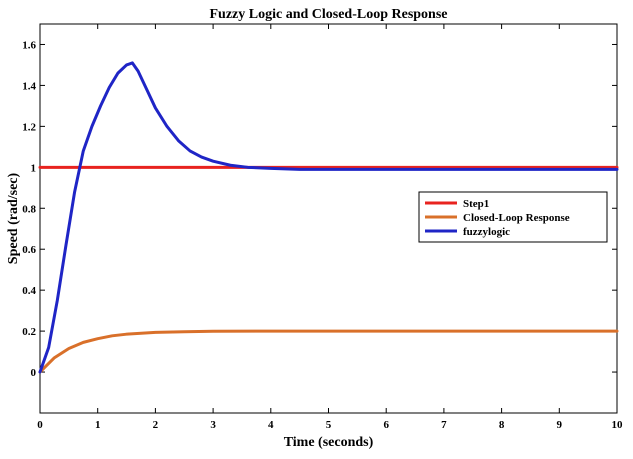 This screenshot has height=459, width=633. I want to click on y-tick-label: 1.6, so click(29, 45).